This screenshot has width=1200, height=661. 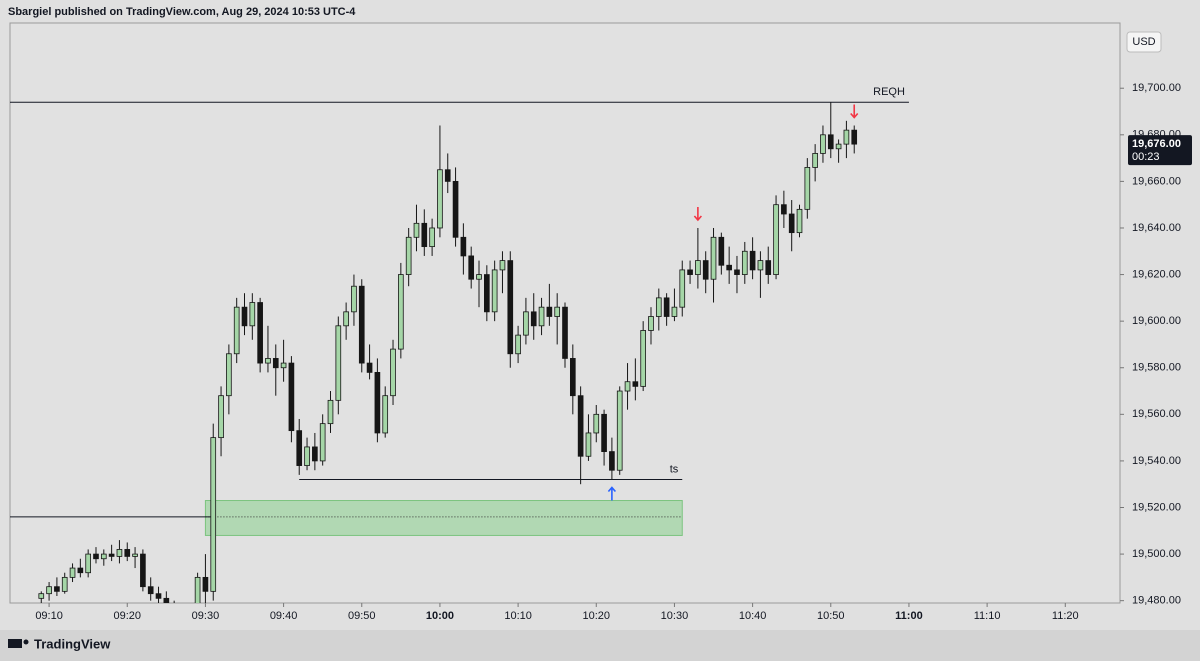 I want to click on x-tick-label: 11:10, so click(x=987, y=616).